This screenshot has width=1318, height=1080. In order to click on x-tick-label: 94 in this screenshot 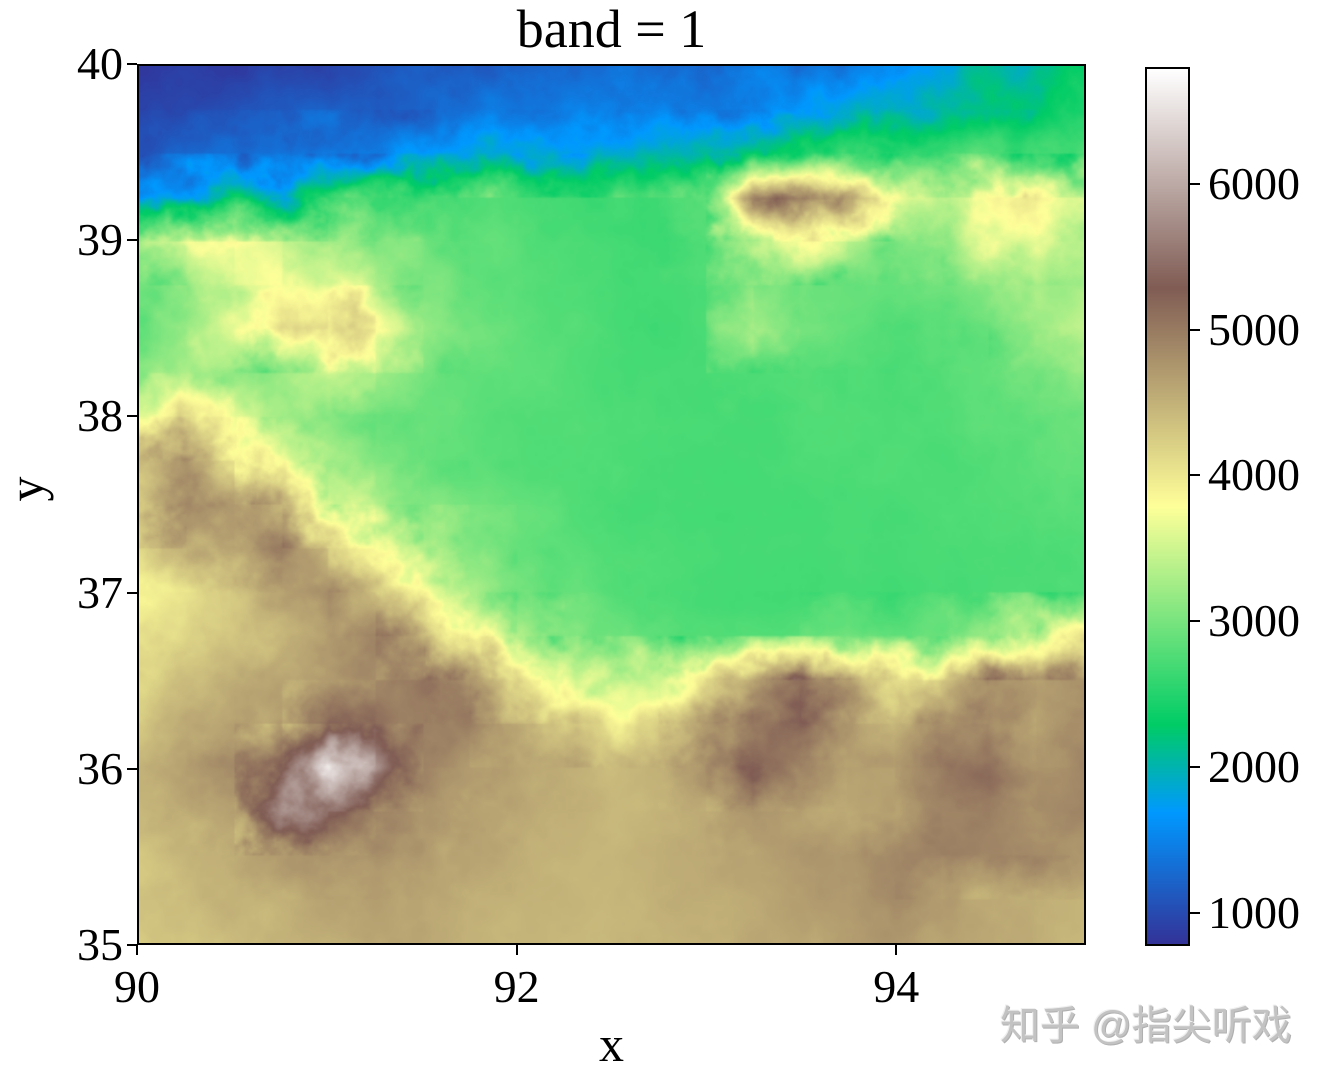, I will do `click(896, 986)`.